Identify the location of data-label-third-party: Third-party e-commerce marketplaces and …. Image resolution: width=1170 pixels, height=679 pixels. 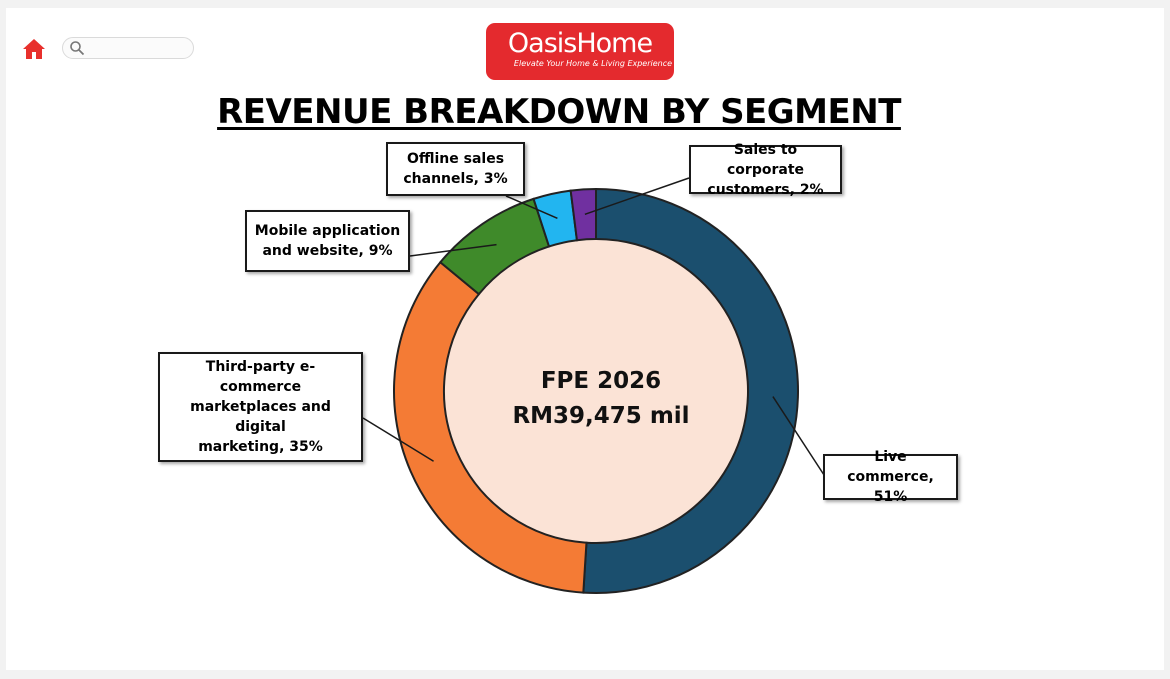
(260, 407).